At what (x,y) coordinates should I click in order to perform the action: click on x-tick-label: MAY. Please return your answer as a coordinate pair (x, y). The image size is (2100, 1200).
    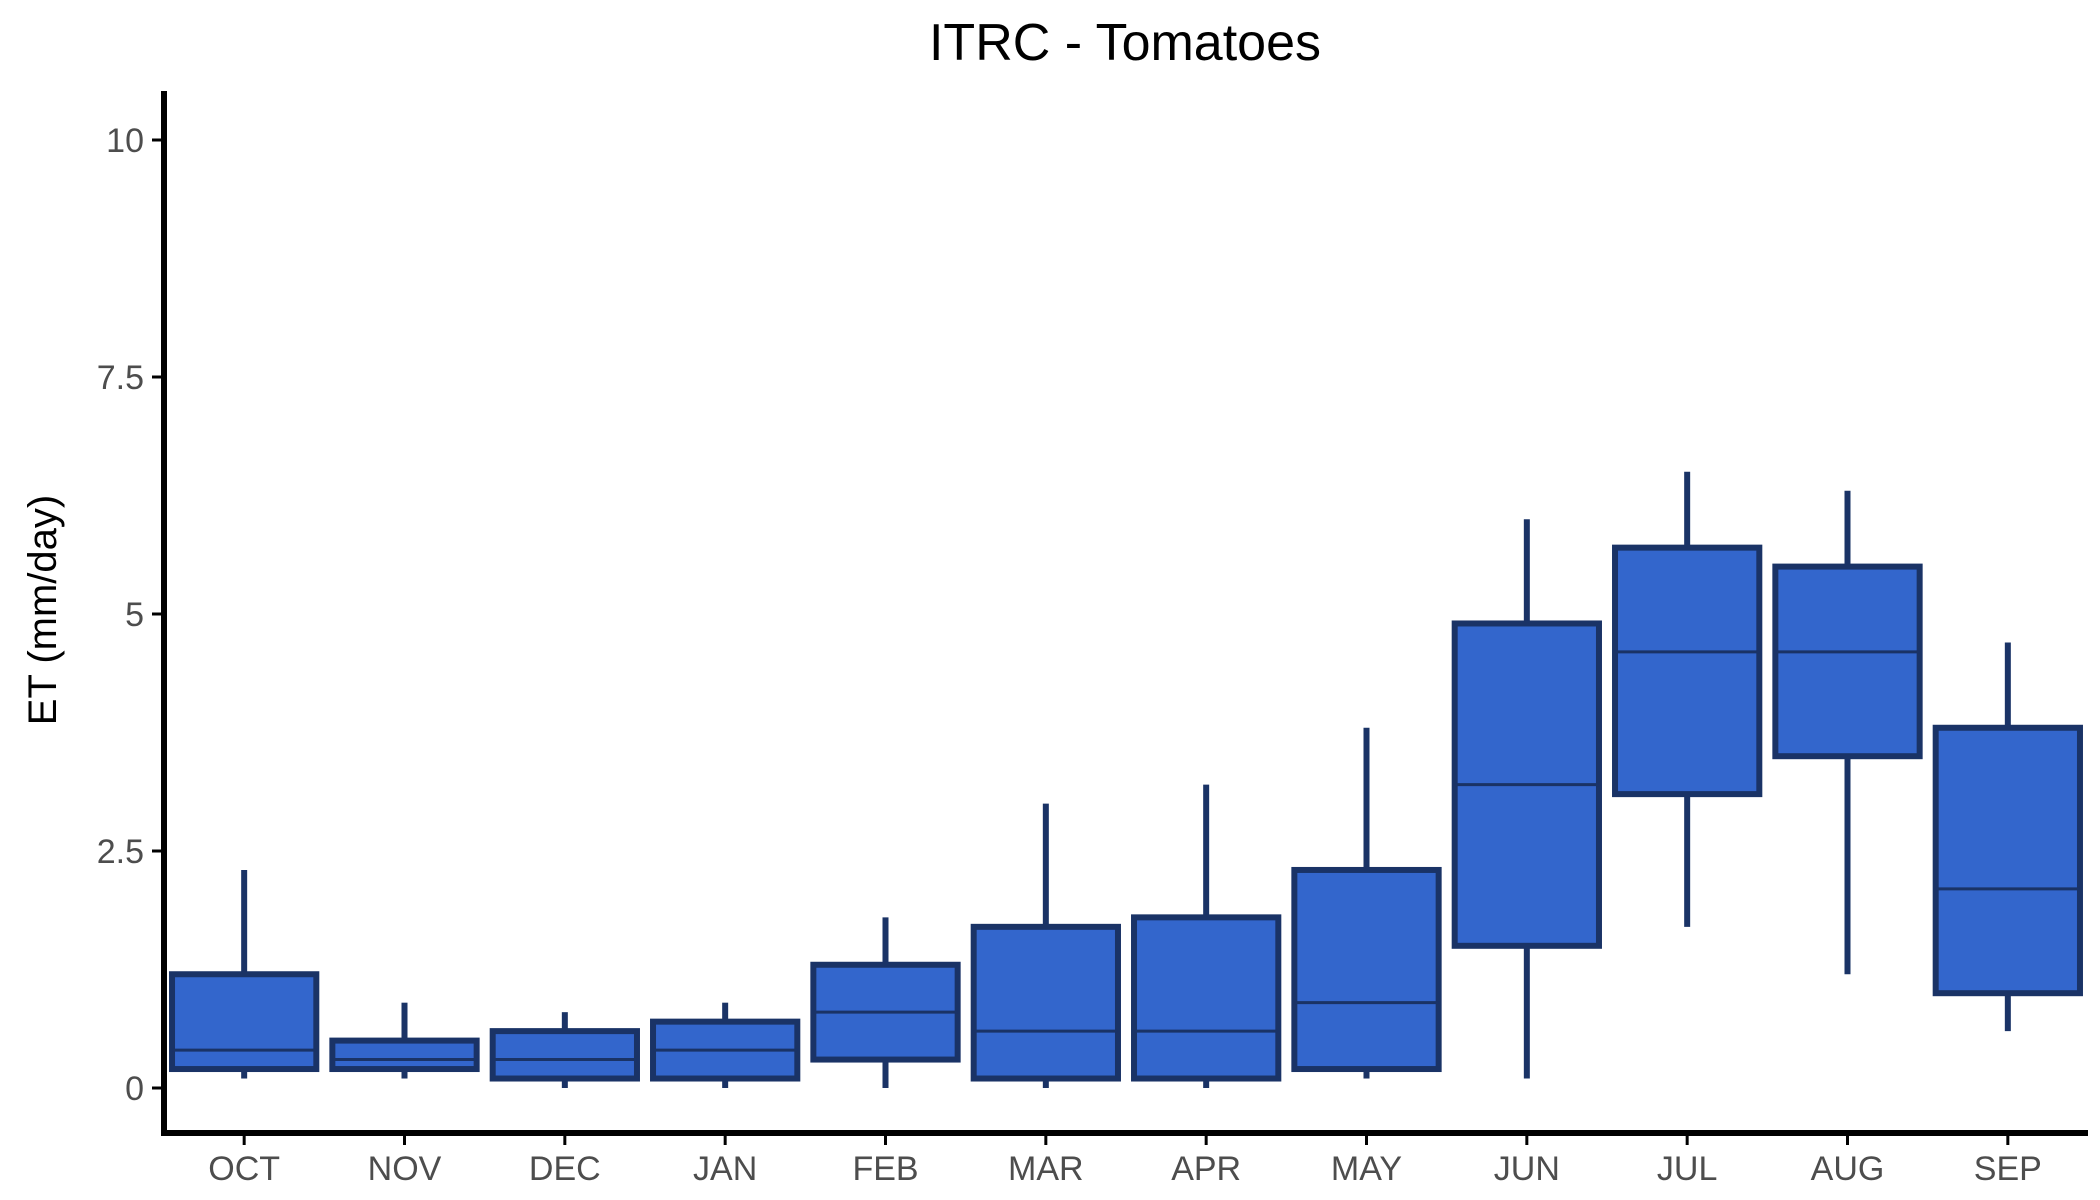
    Looking at the image, I should click on (1366, 1169).